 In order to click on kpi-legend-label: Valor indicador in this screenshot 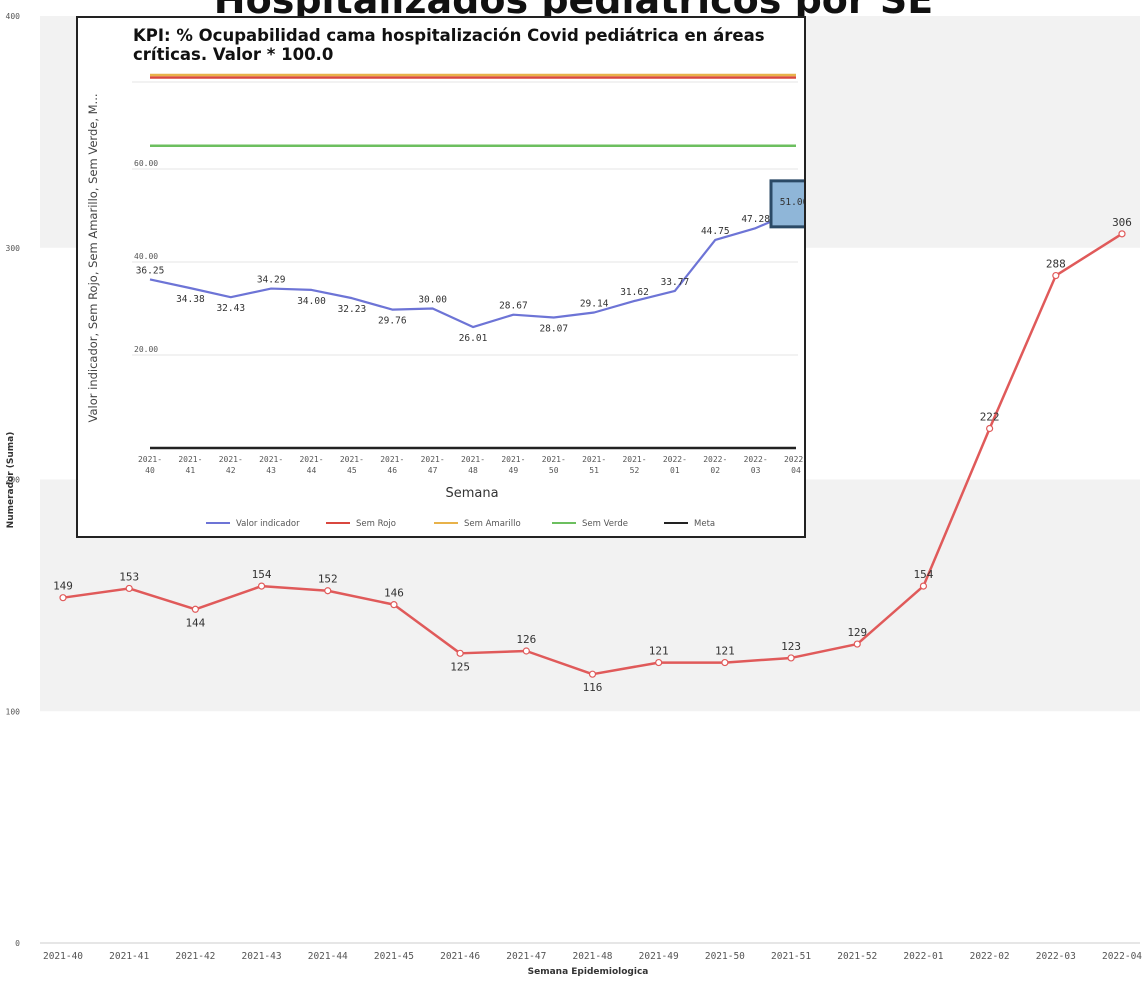, I will do `click(268, 524)`.